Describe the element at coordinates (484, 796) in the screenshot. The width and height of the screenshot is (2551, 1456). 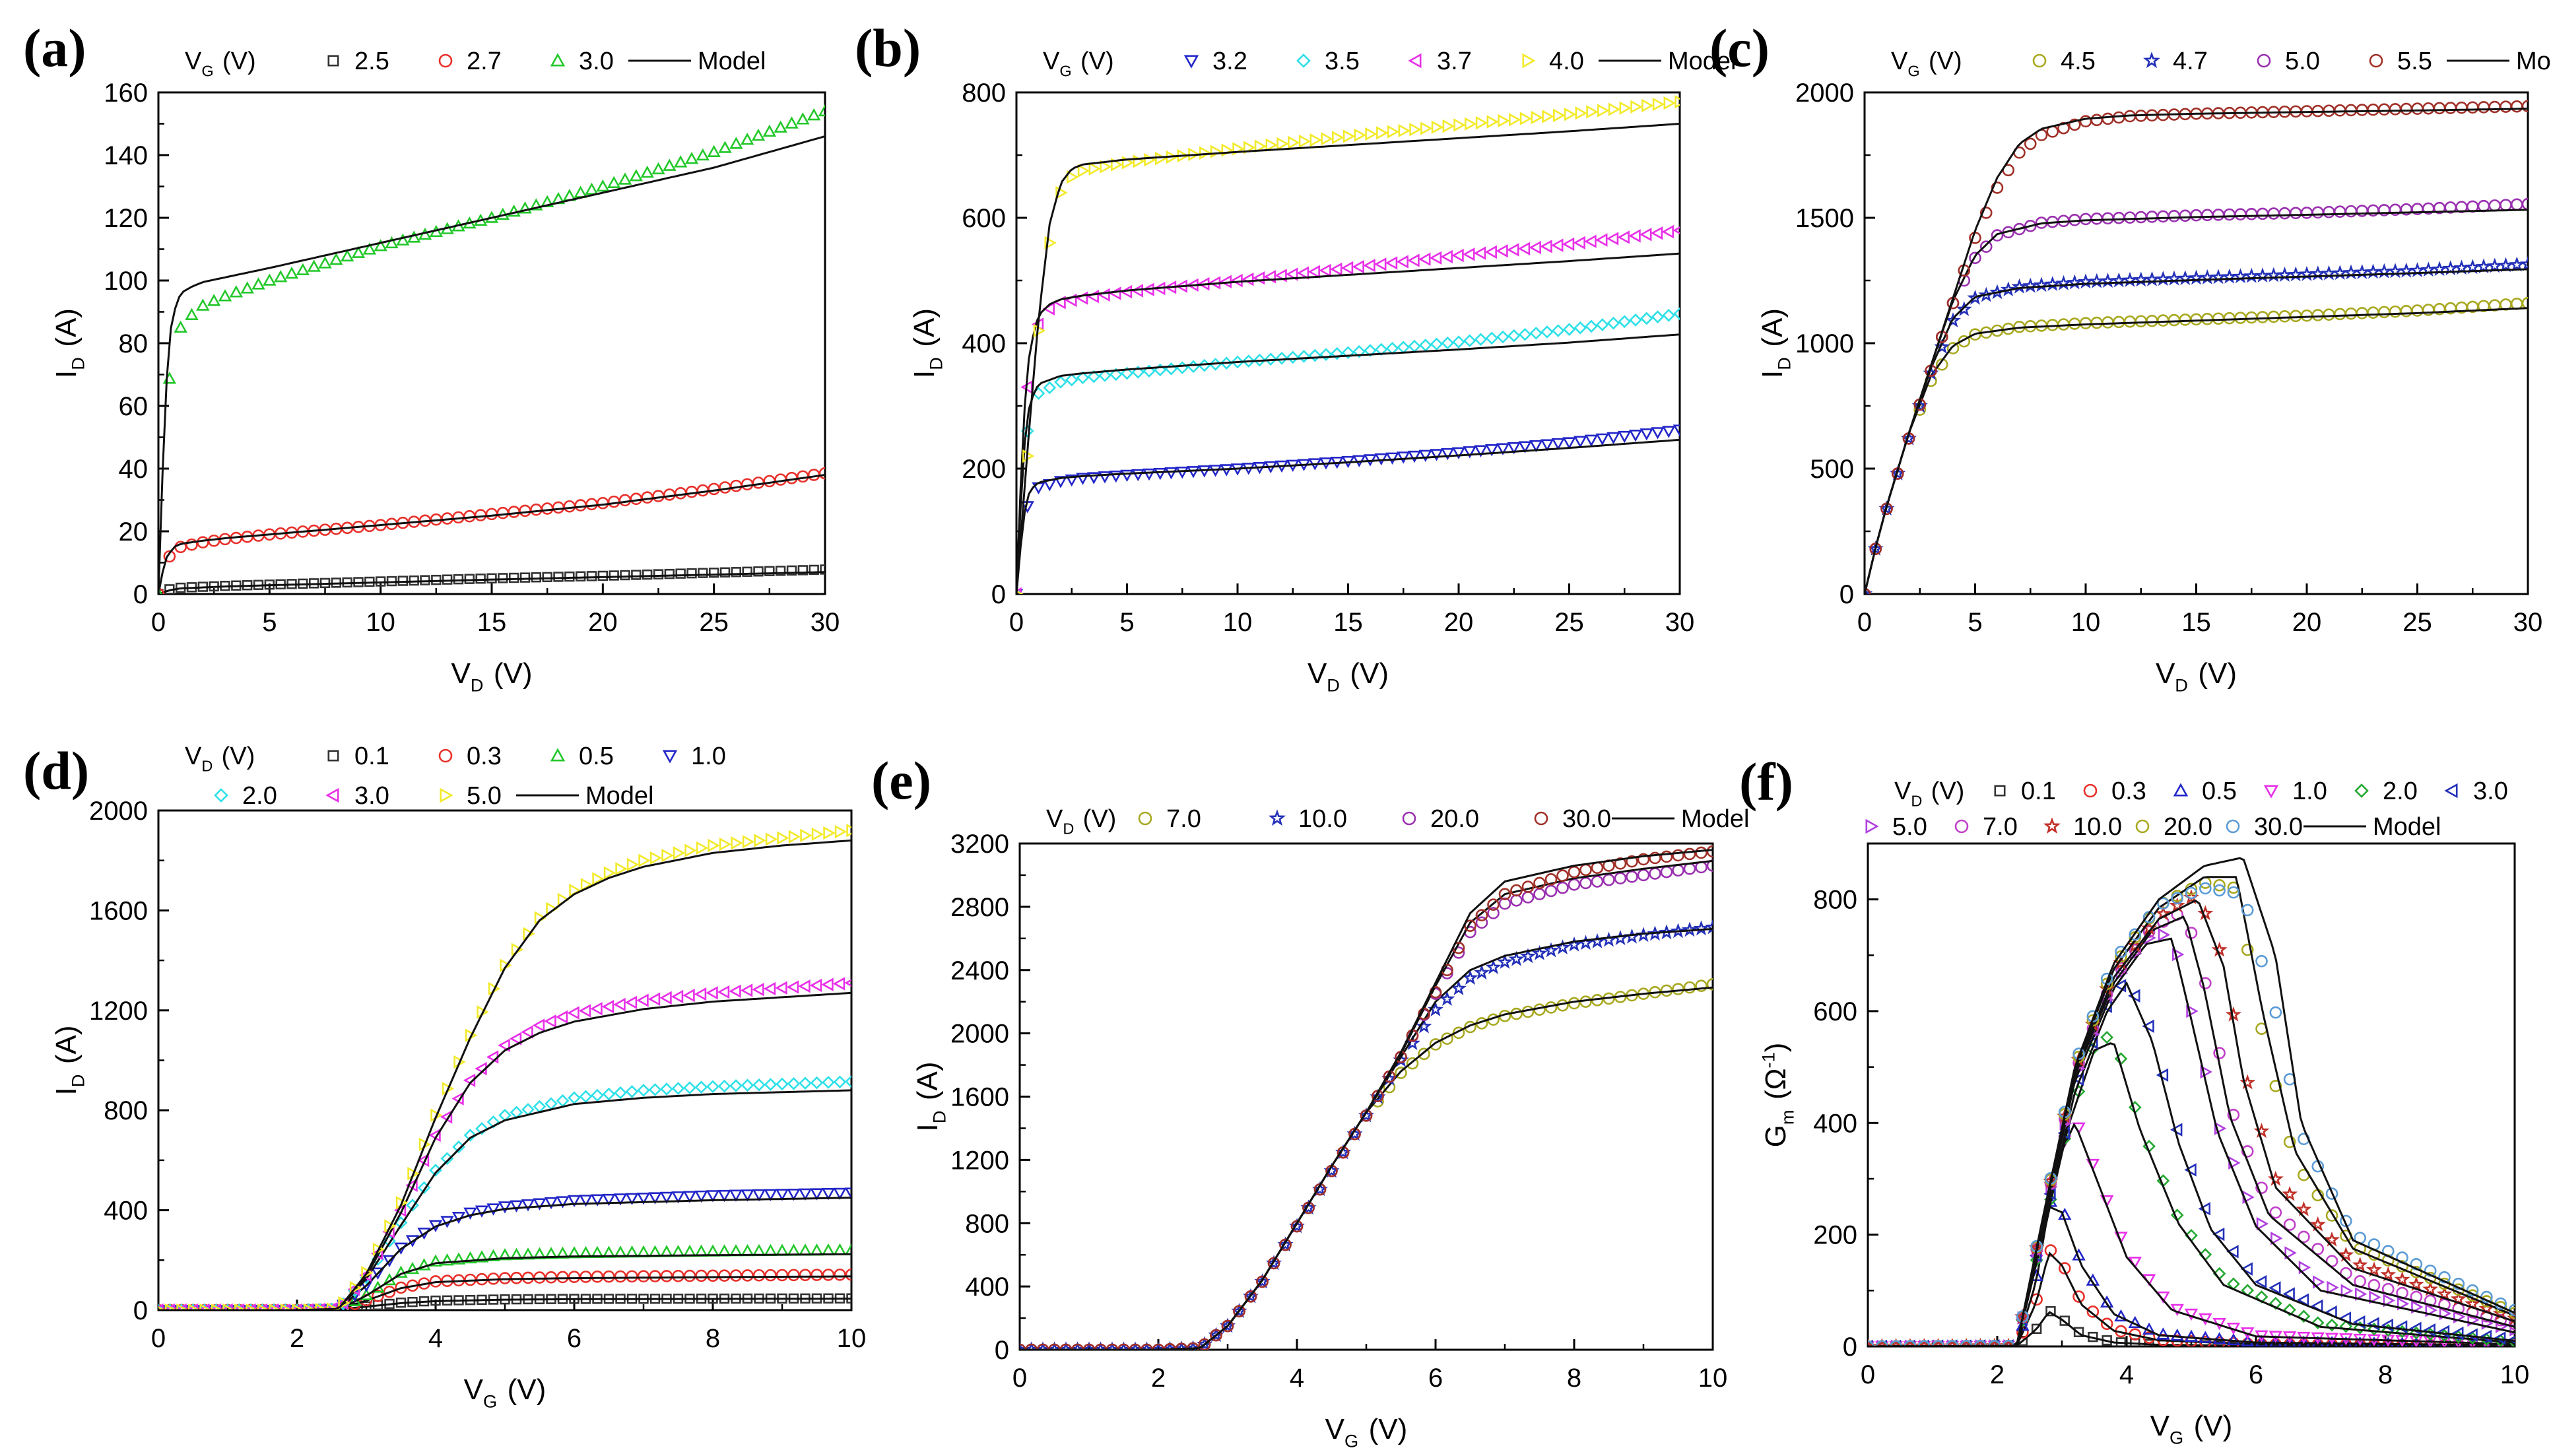
I see `legend-label: 5.0` at that location.